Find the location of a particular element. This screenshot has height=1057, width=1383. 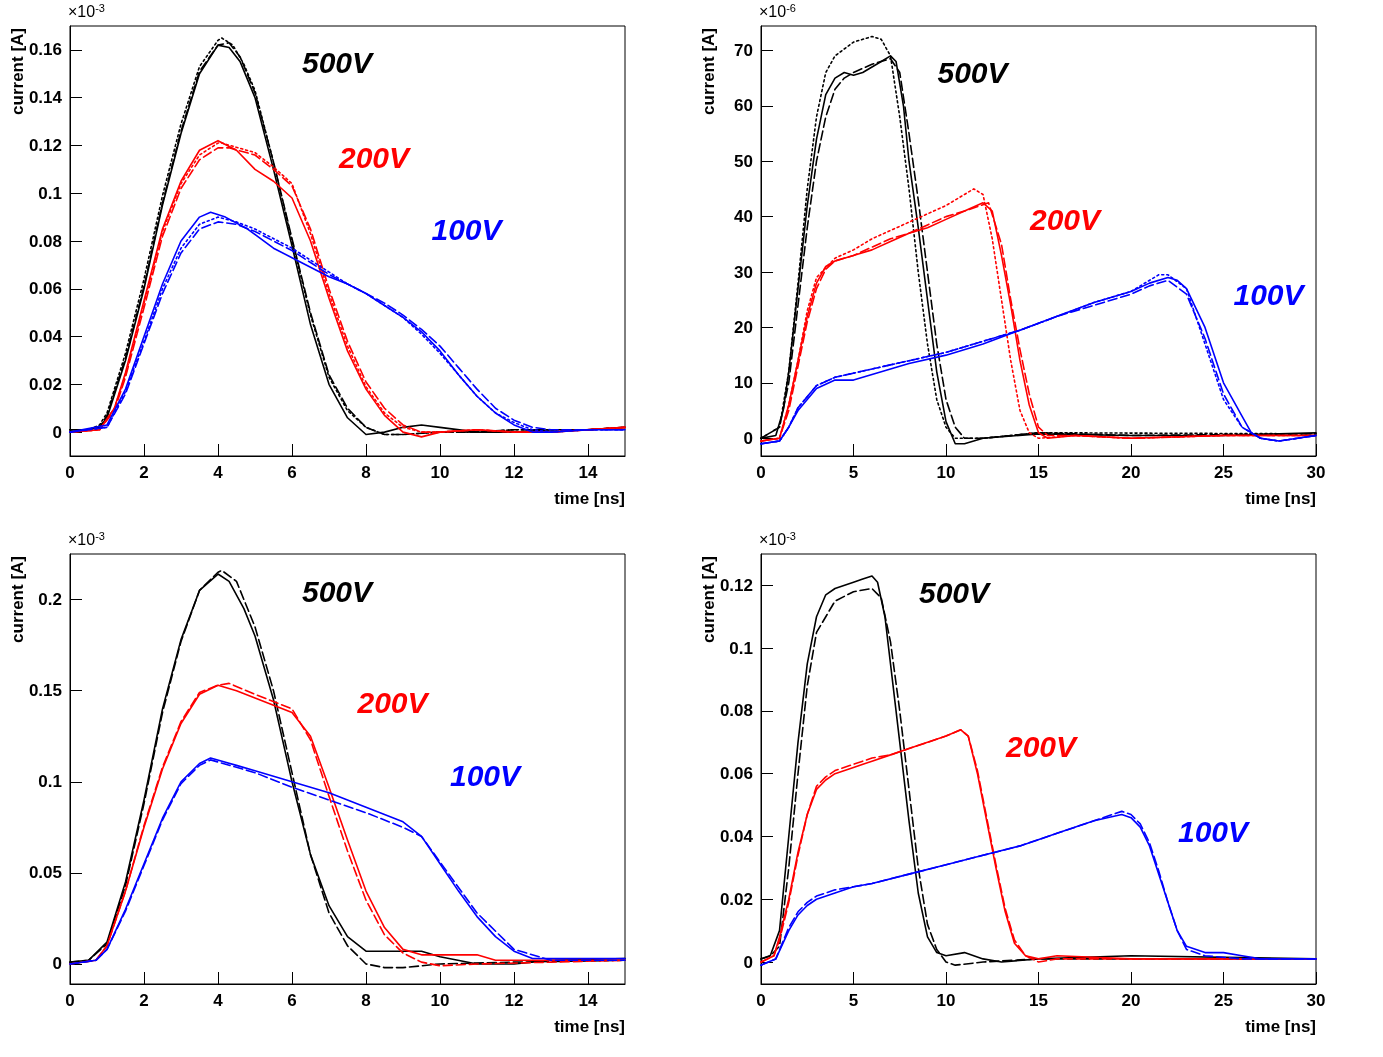

y-tick-label: 60 is located at coordinates (743, 106).